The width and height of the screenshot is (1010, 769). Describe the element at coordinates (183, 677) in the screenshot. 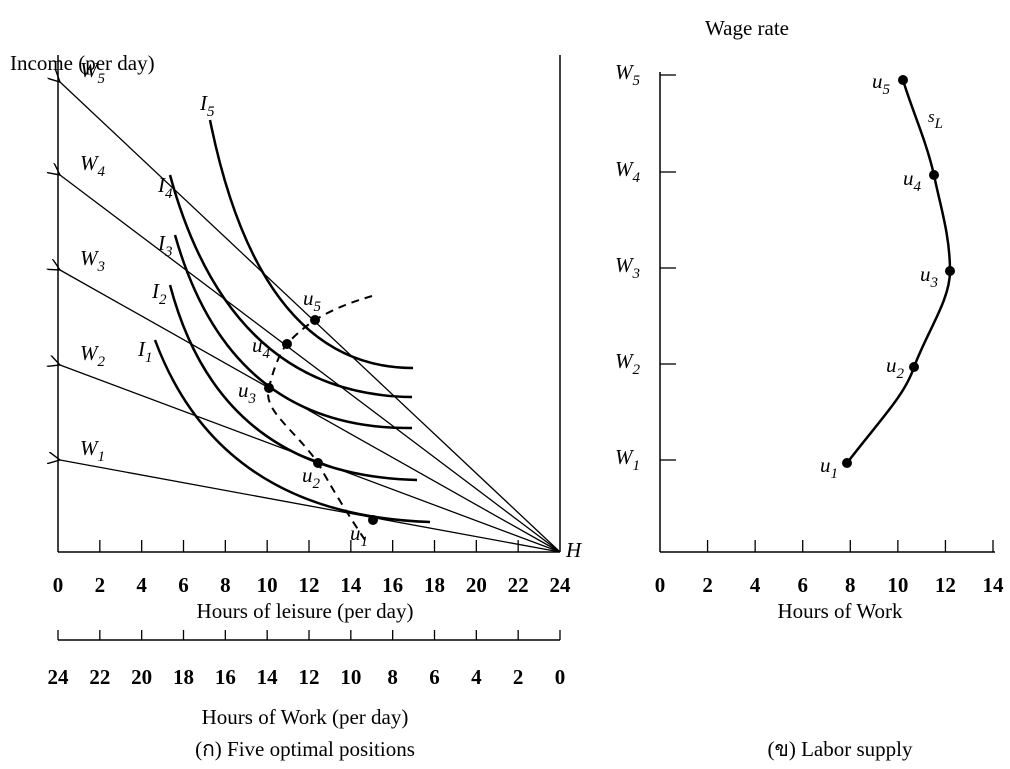

I see `work-tick-label: 18` at that location.